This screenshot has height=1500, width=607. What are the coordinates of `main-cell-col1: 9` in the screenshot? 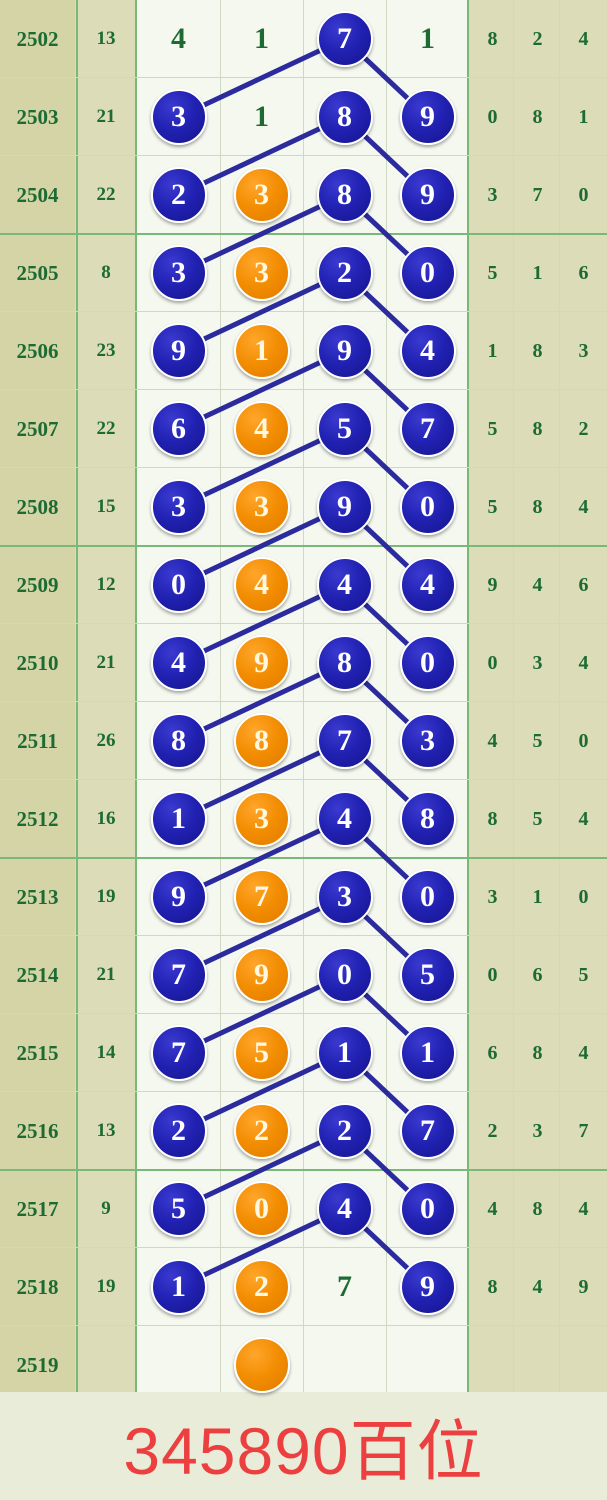 It's located at (178, 351).